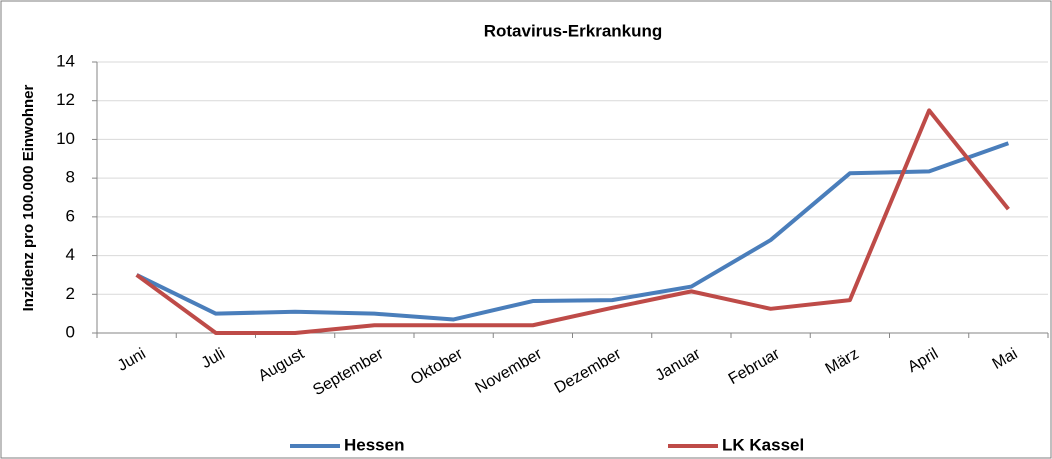 This screenshot has width=1052, height=459. I want to click on y-tick-label: 10, so click(65, 138).